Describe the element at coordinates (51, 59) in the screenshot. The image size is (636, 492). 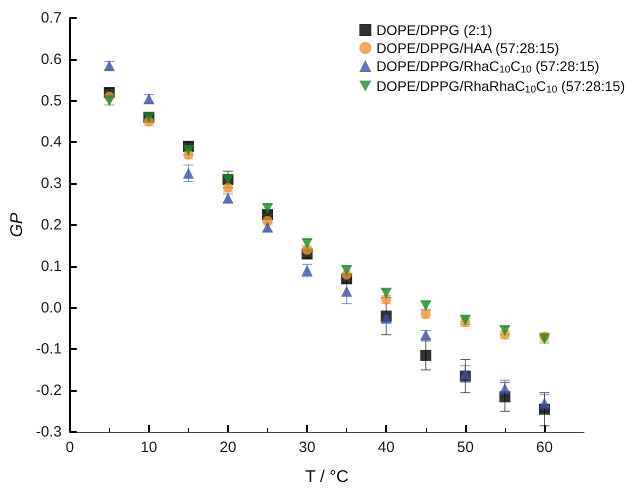
I see `y-tick-label: 0.6` at that location.